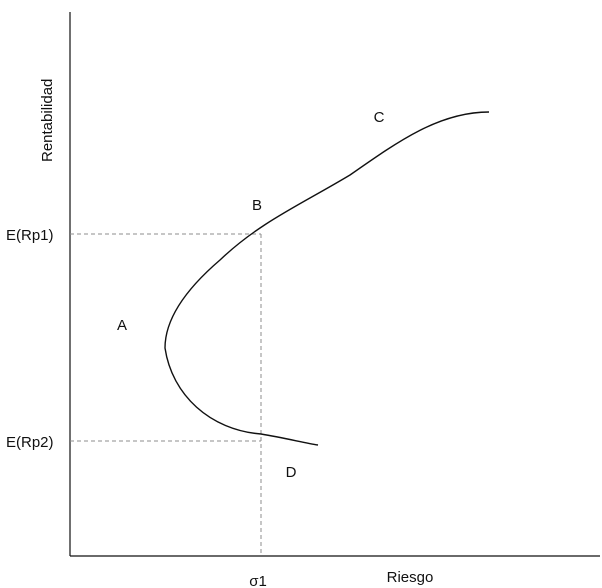 This screenshot has height=588, width=602. What do you see at coordinates (410, 577) in the screenshot?
I see `x-axis-label: Riesgo` at bounding box center [410, 577].